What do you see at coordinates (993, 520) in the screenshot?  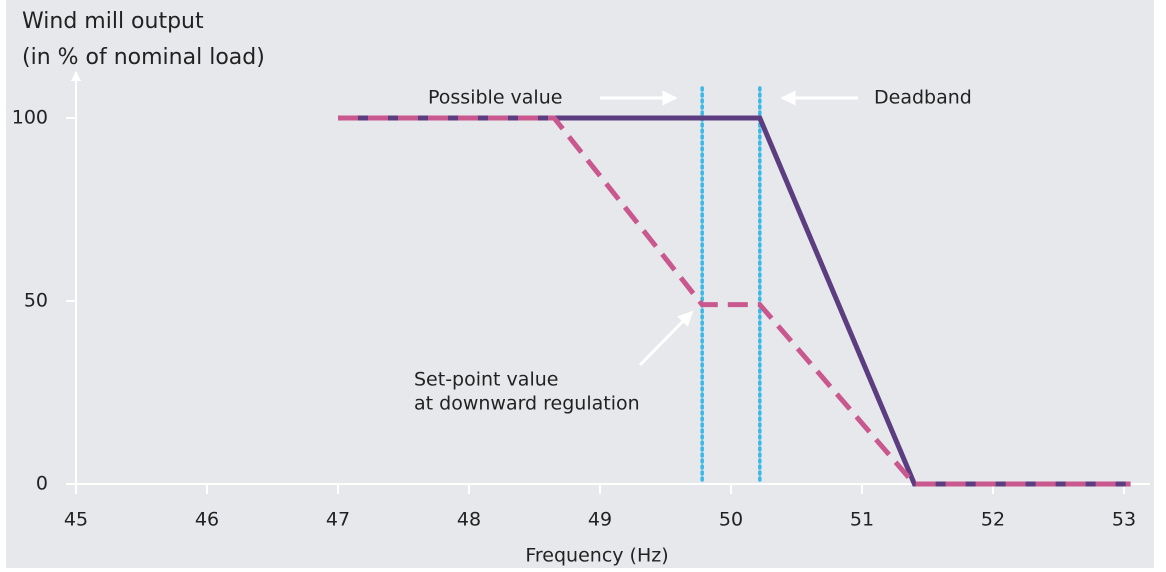 I see `x-tick-label: 52` at bounding box center [993, 520].